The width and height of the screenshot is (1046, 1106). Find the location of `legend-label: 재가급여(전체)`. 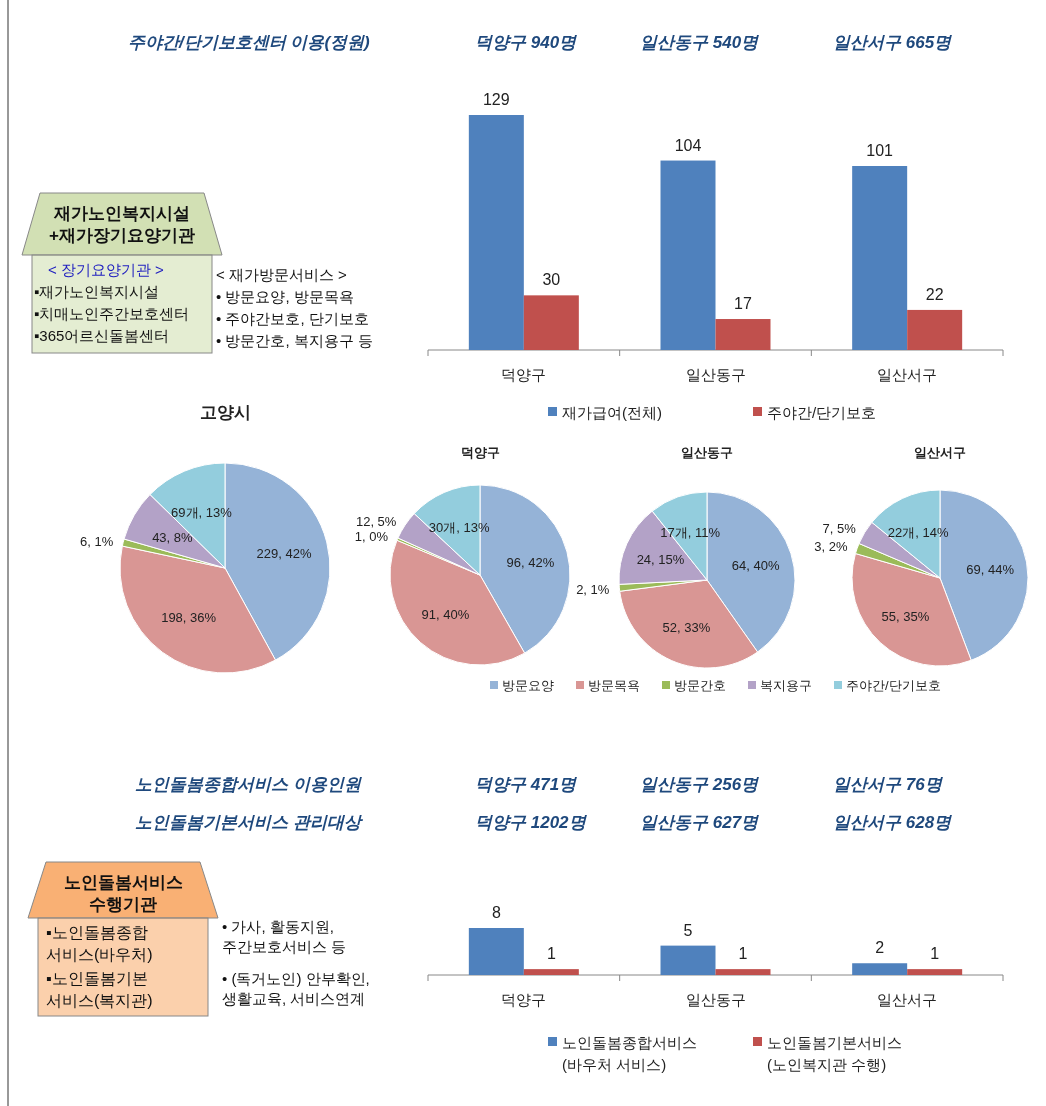

legend-label: 재가급여(전체) is located at coordinates (612, 412).